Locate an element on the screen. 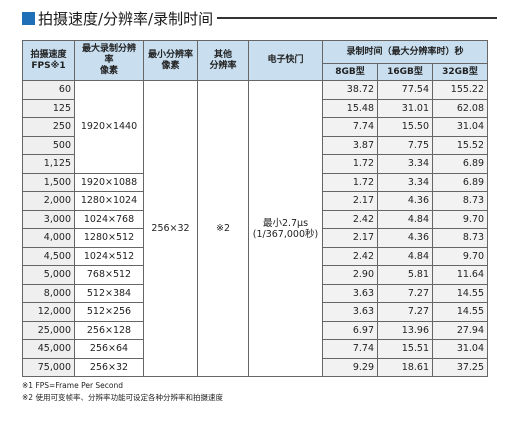 The height and width of the screenshot is (425, 530). fps-cell: 500 is located at coordinates (48, 145).